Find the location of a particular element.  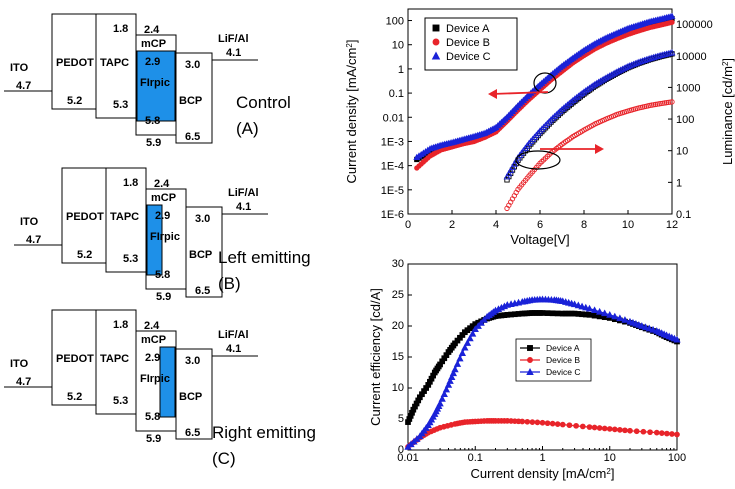

y-tick-label: 0 is located at coordinates (401, 450).